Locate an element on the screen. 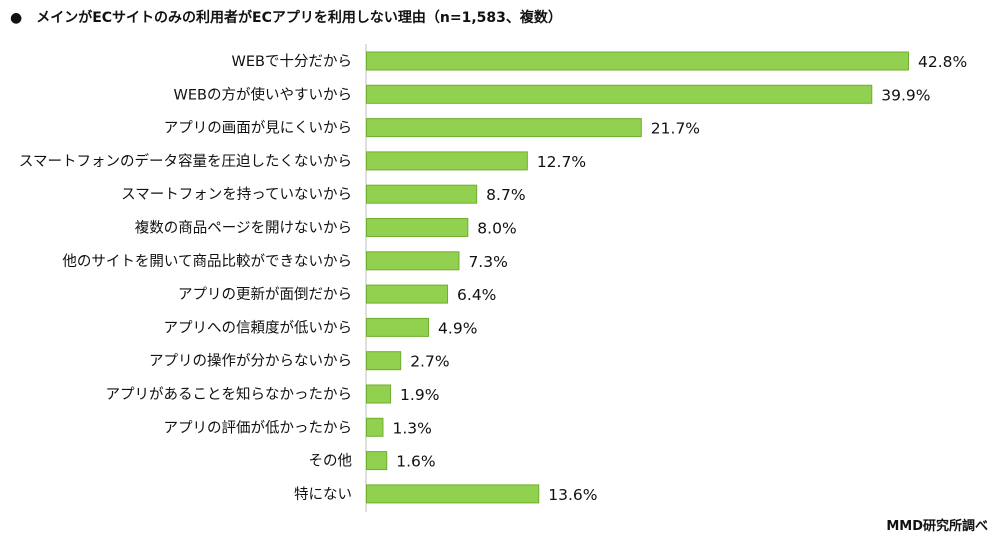 This screenshot has width=1000, height=540. category-label: WEBの方が使いやすいから is located at coordinates (263, 94).